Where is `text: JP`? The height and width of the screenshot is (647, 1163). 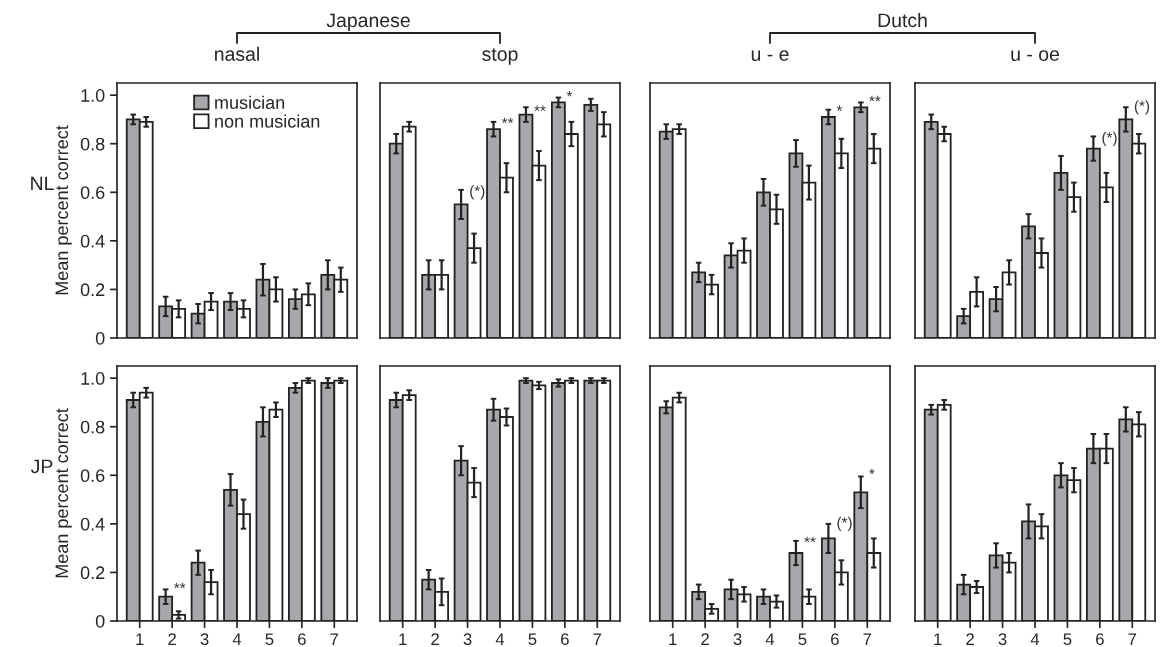 text: JP is located at coordinates (41, 466).